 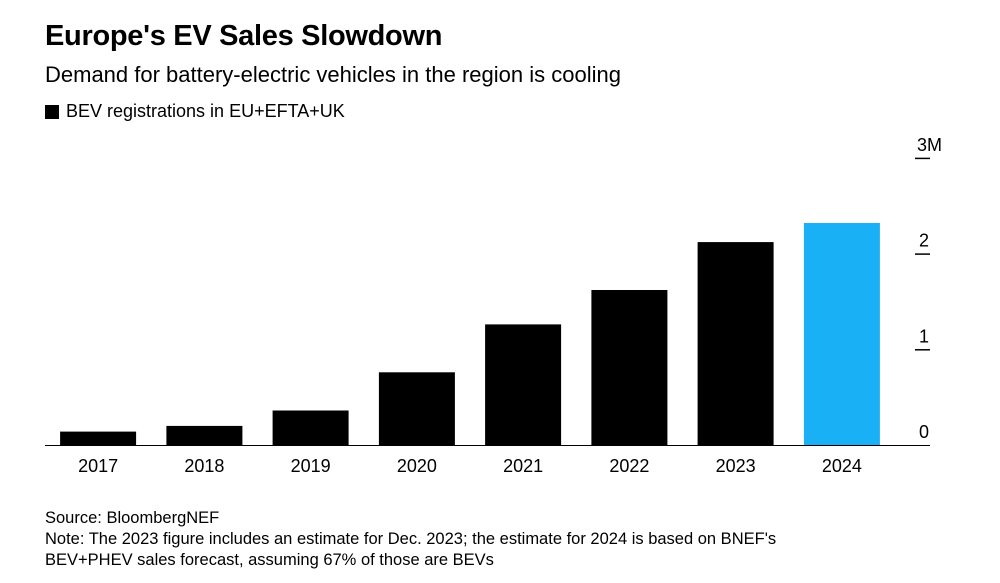 What do you see at coordinates (416, 408) in the screenshot?
I see `bar-2020` at bounding box center [416, 408].